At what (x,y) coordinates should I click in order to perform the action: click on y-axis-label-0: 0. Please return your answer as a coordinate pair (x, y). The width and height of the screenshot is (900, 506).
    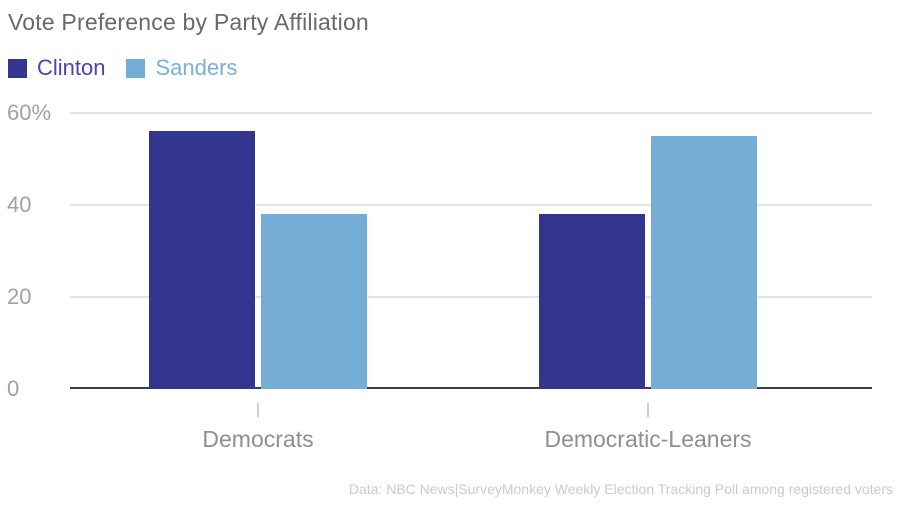
    Looking at the image, I should click on (13, 388).